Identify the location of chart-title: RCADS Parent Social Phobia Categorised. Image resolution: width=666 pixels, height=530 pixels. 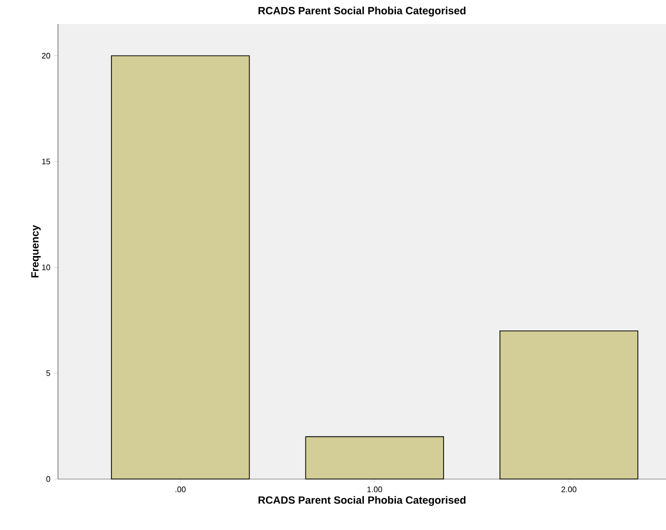
(362, 11).